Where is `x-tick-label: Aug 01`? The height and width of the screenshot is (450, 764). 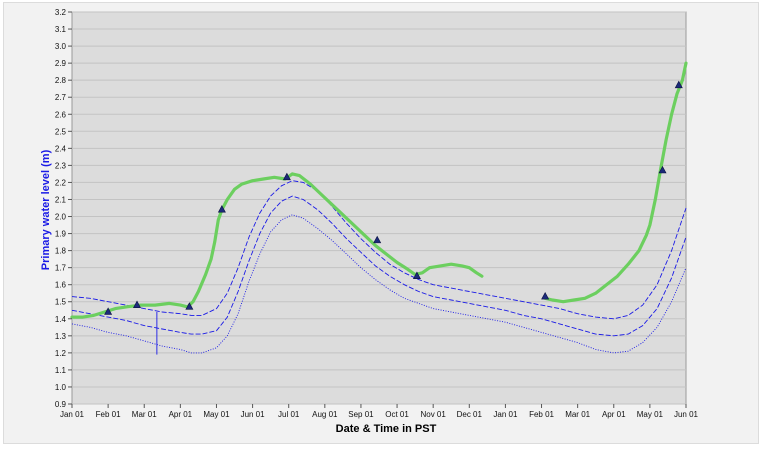
x-tick-label: Aug 01 is located at coordinates (325, 414).